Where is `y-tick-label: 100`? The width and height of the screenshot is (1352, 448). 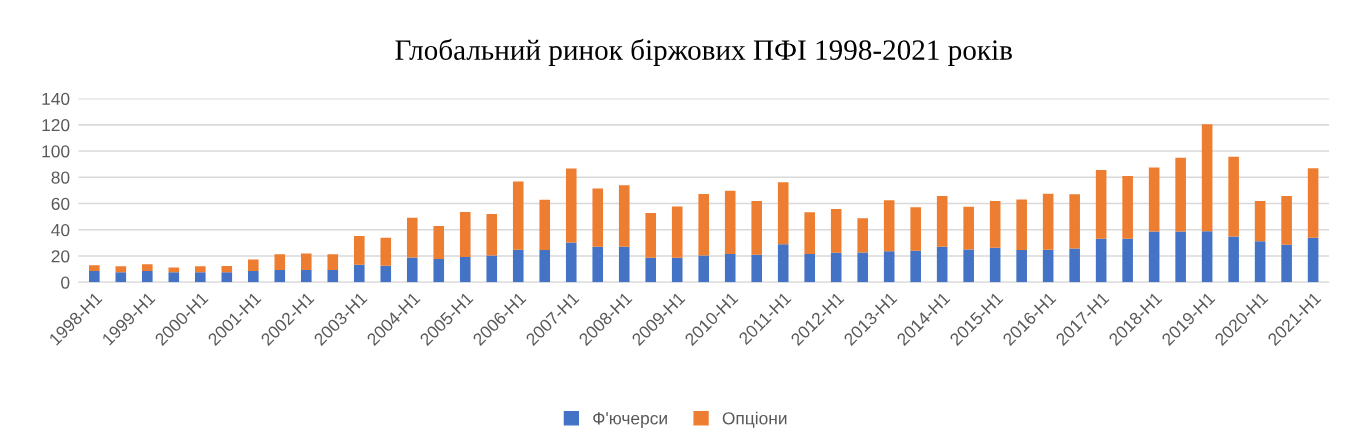 y-tick-label: 100 is located at coordinates (56, 151).